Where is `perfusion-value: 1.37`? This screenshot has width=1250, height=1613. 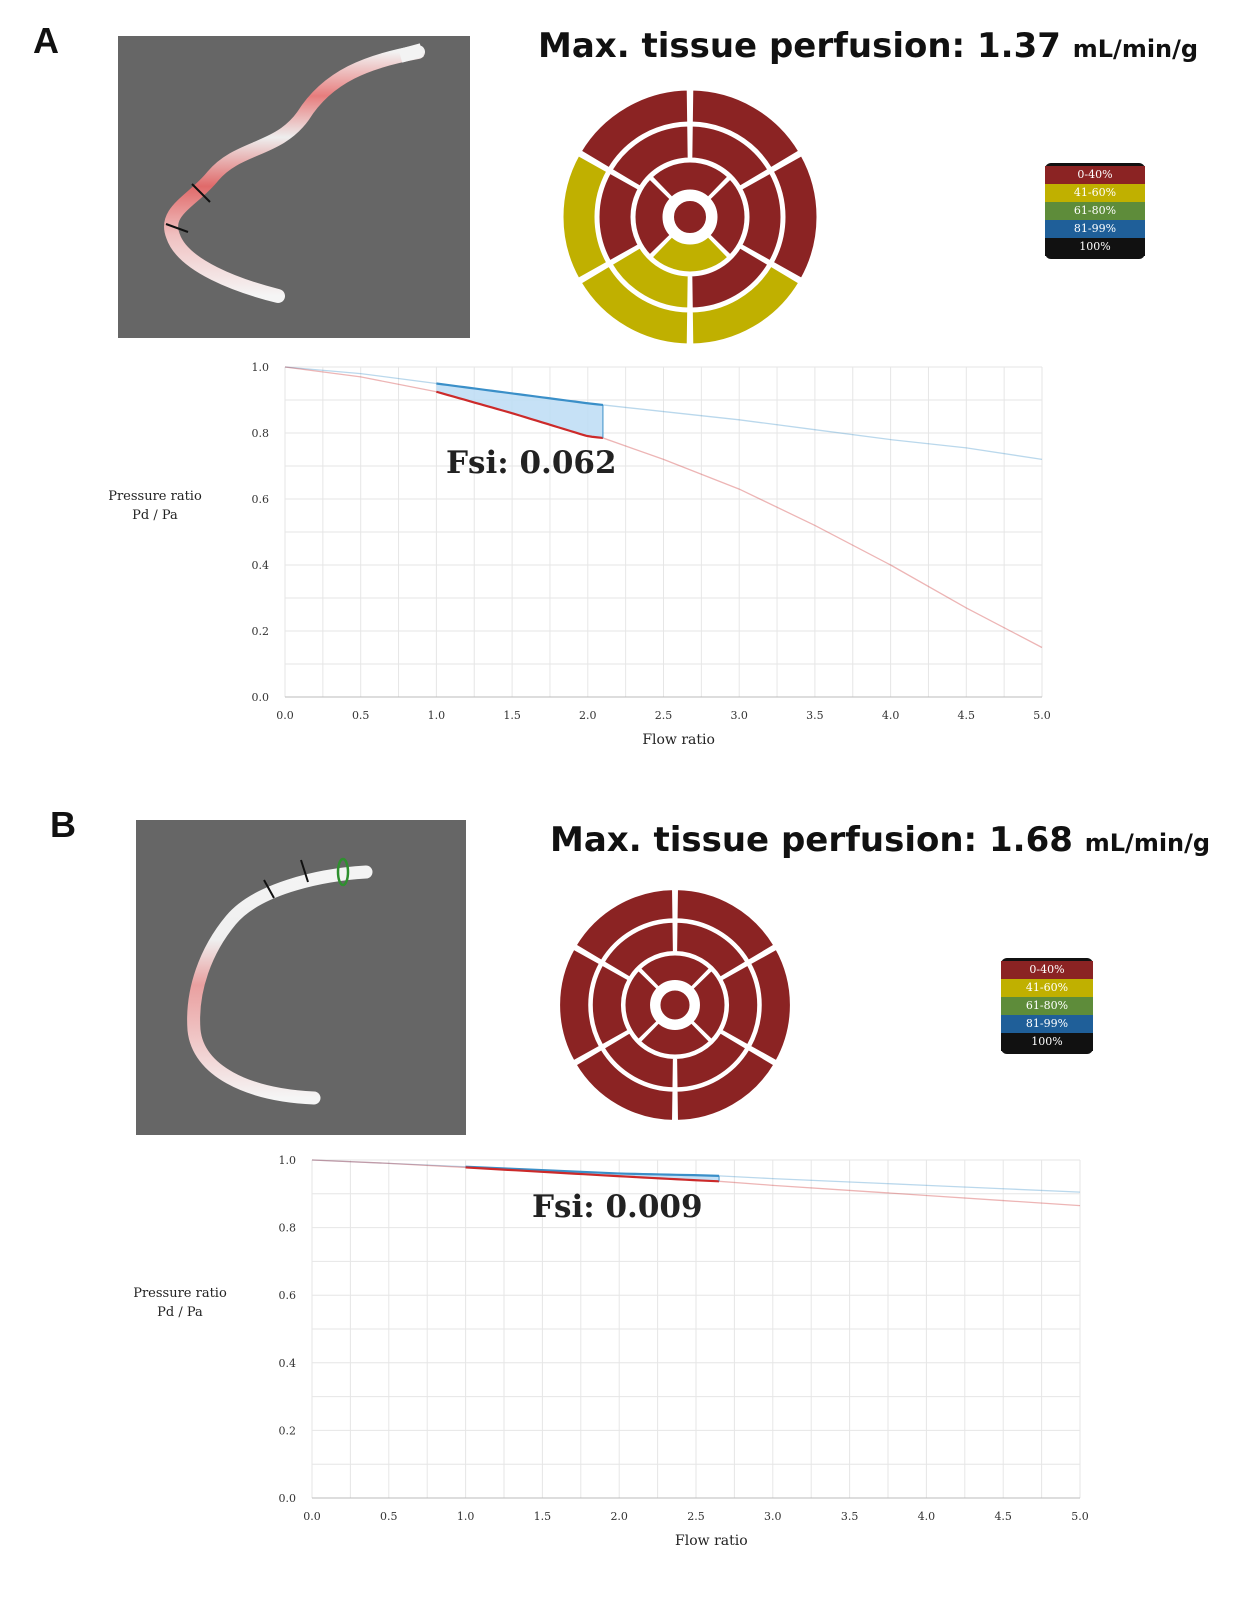 perfusion-value: 1.37 is located at coordinates (1019, 46).